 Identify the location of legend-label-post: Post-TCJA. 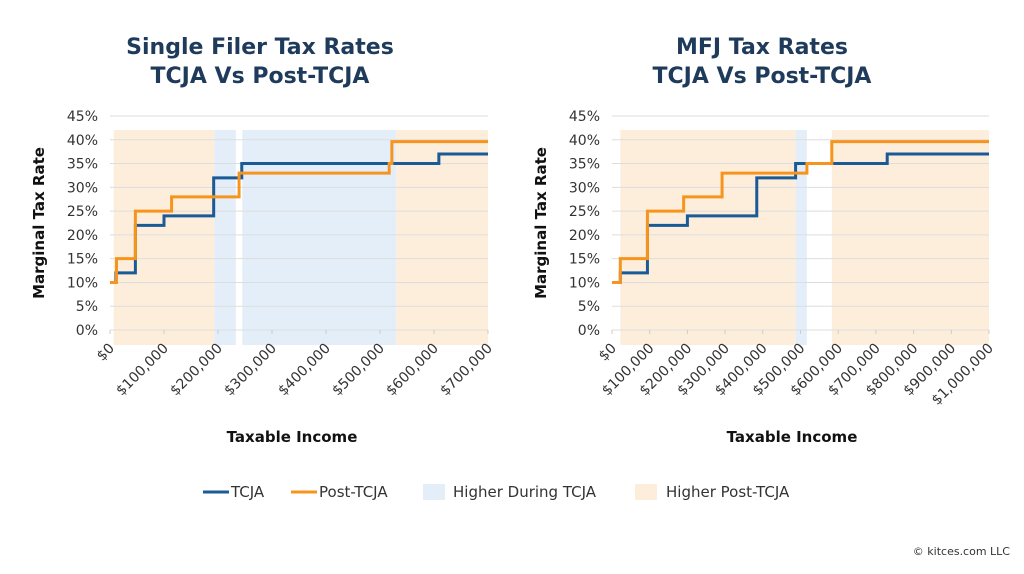
(353, 492).